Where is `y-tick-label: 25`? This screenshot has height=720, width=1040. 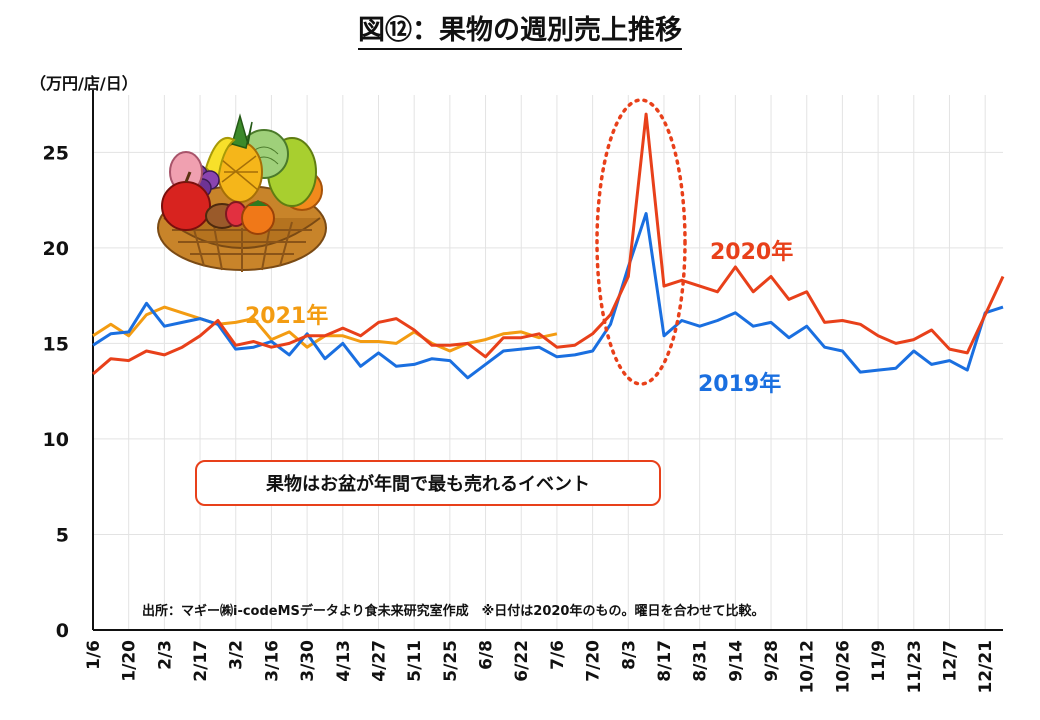
y-tick-label: 25 is located at coordinates (56, 153).